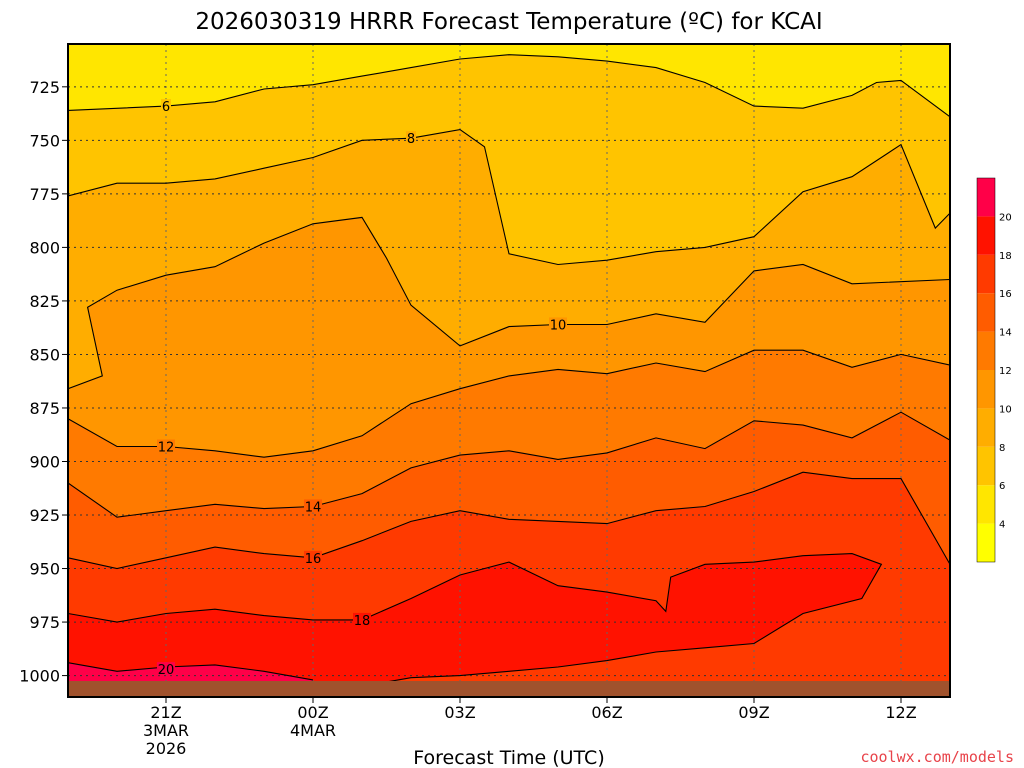 This screenshot has width=1024, height=768. I want to click on colorbar-tick-label: 6, so click(1002, 486).